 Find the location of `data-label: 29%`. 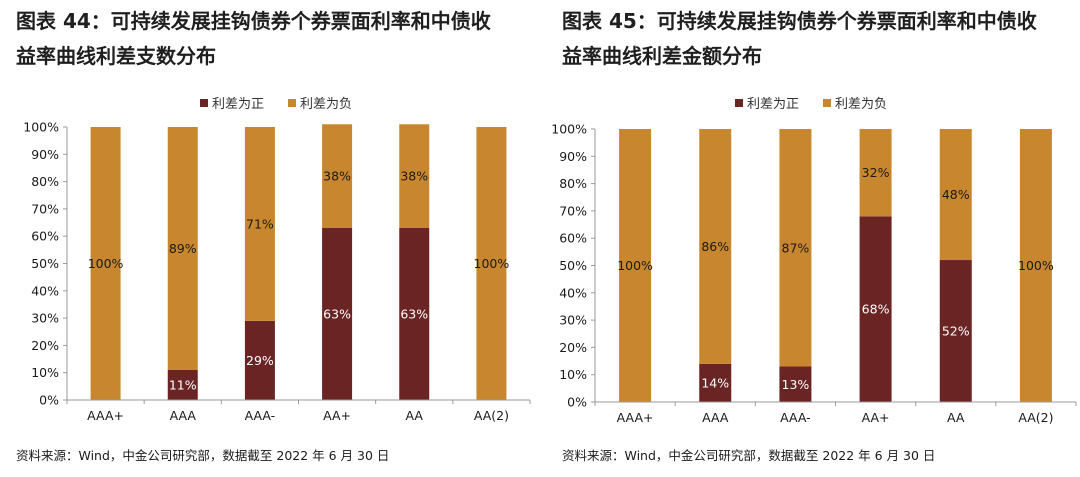

data-label: 29% is located at coordinates (260, 360).